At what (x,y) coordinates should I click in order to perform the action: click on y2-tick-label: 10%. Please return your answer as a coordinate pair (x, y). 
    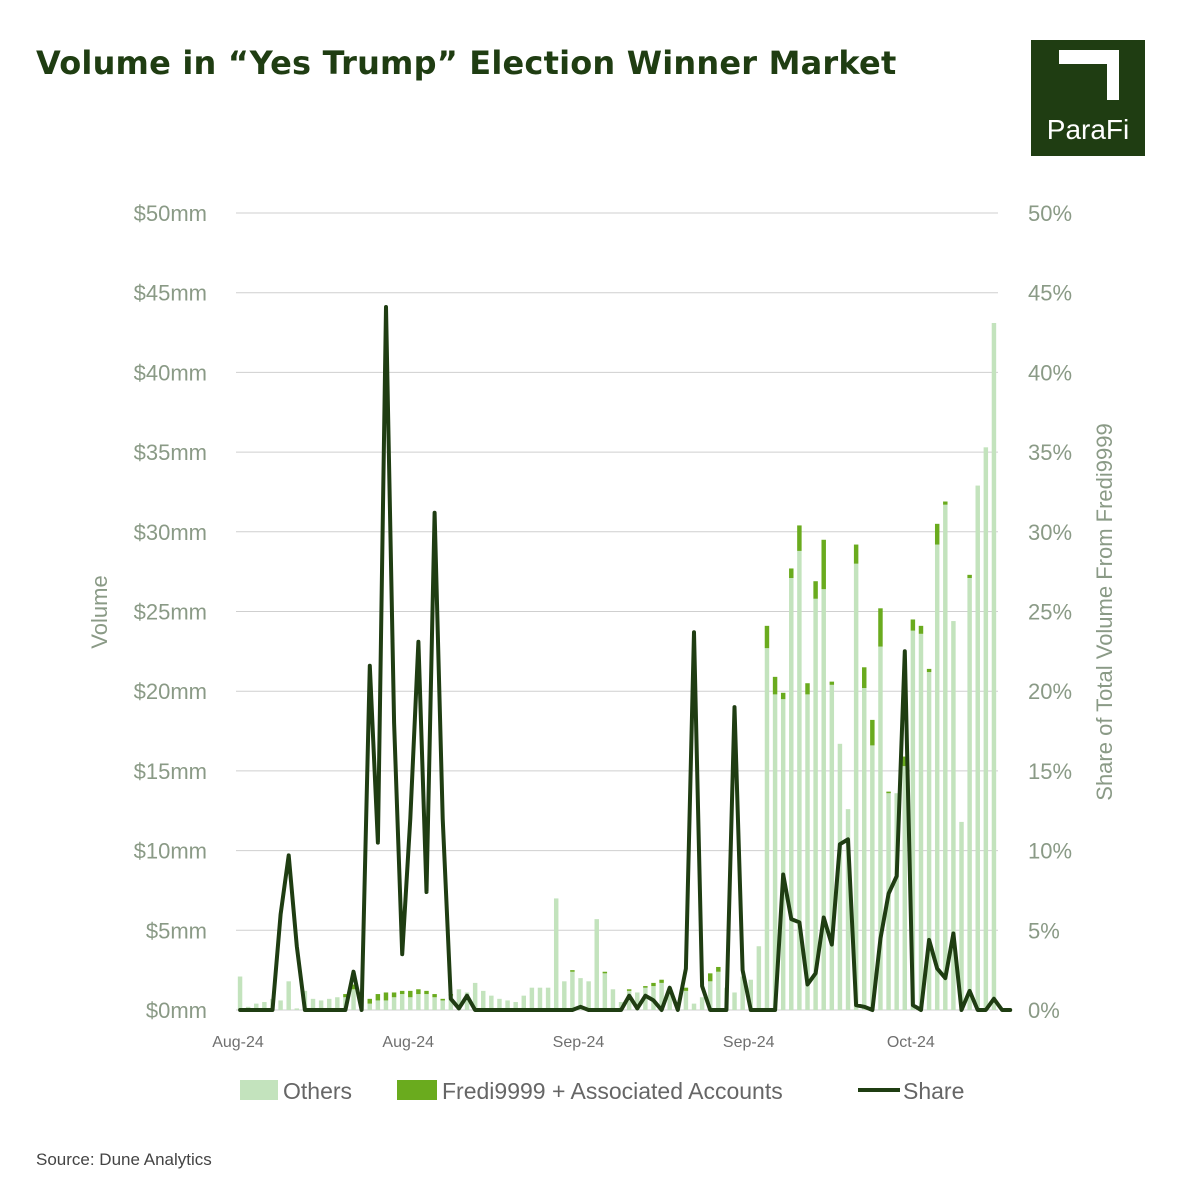
    Looking at the image, I should click on (1050, 851).